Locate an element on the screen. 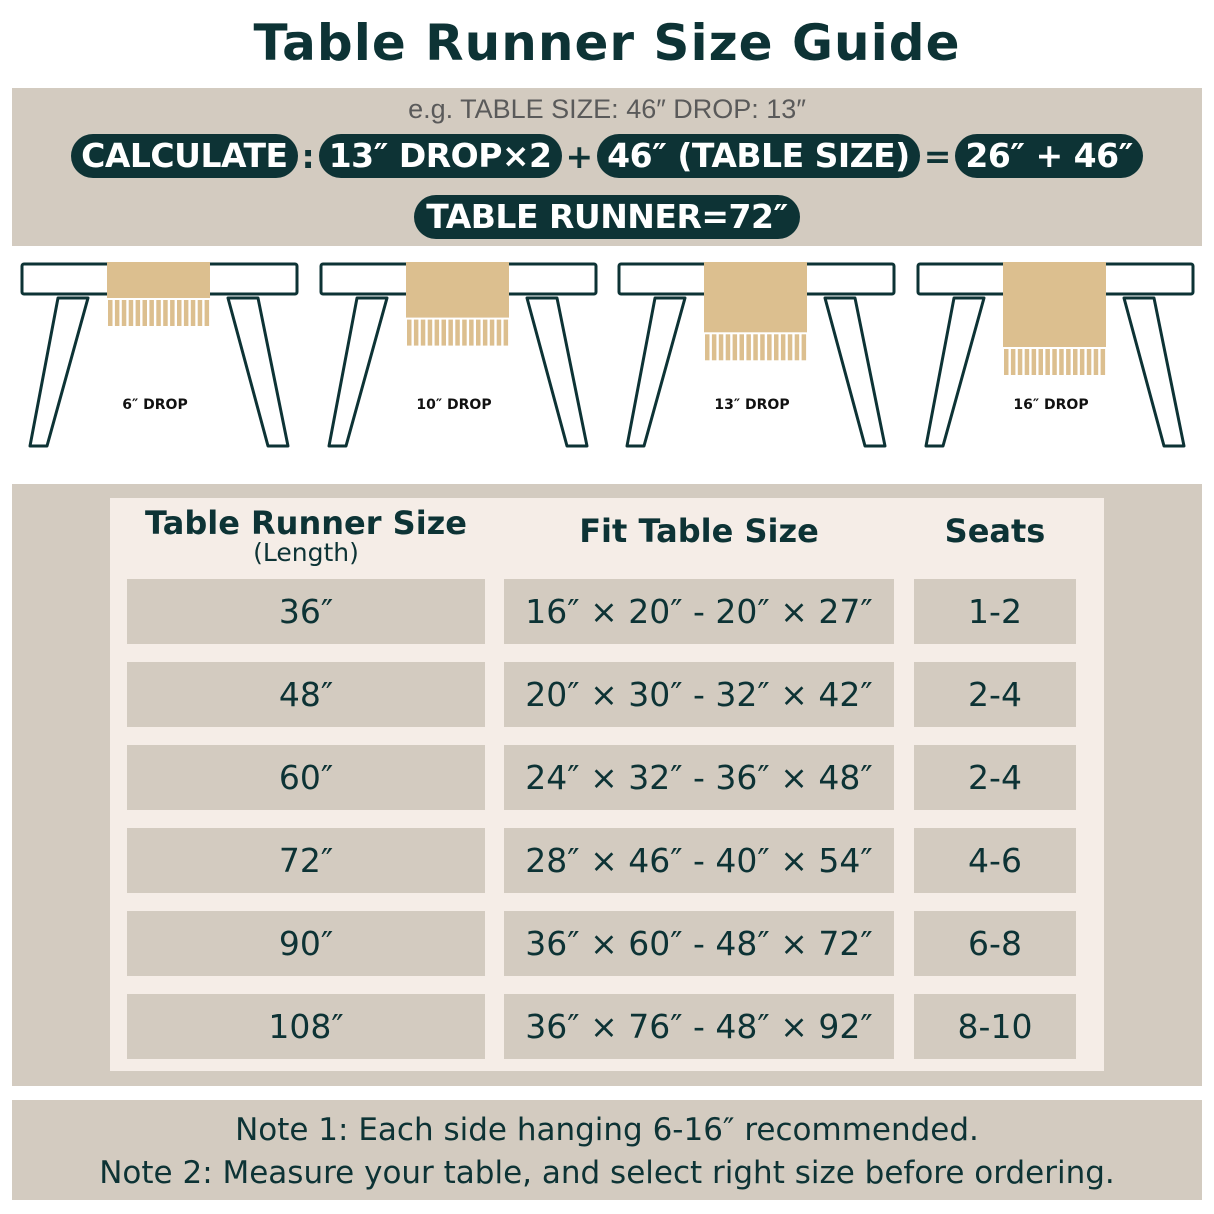 The image size is (1214, 1214). calculate-pill: CALCULATE is located at coordinates (184, 156).